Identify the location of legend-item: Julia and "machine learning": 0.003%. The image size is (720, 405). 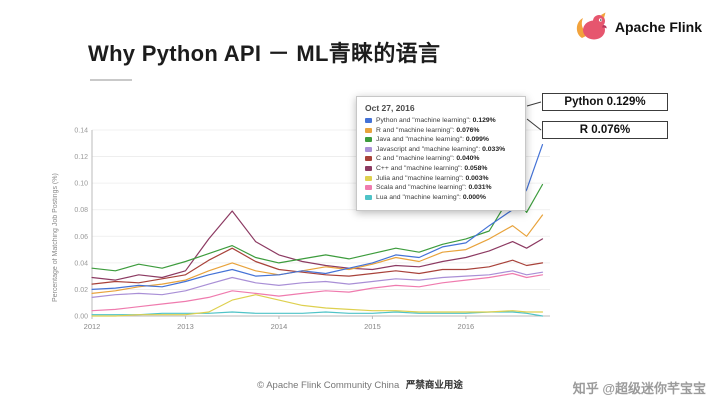
(441, 178).